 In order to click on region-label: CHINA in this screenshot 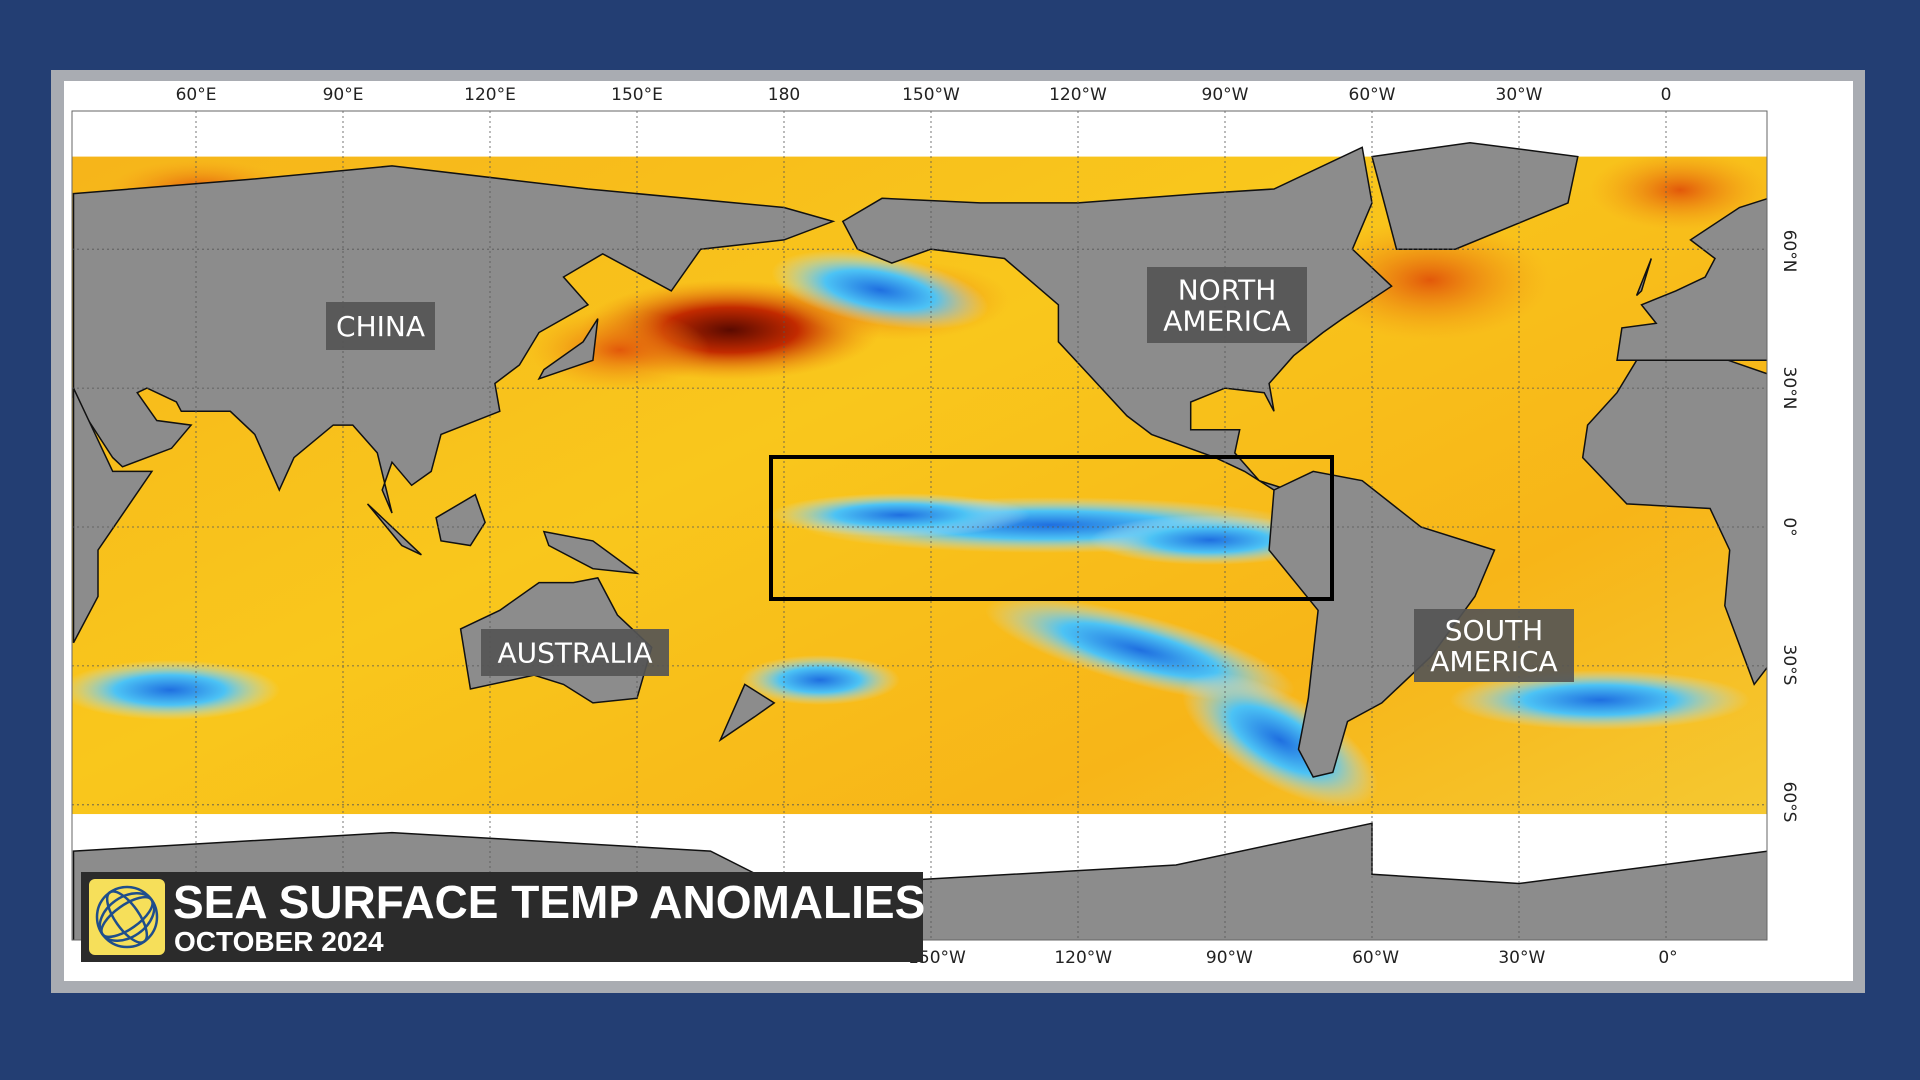, I will do `click(380, 326)`.